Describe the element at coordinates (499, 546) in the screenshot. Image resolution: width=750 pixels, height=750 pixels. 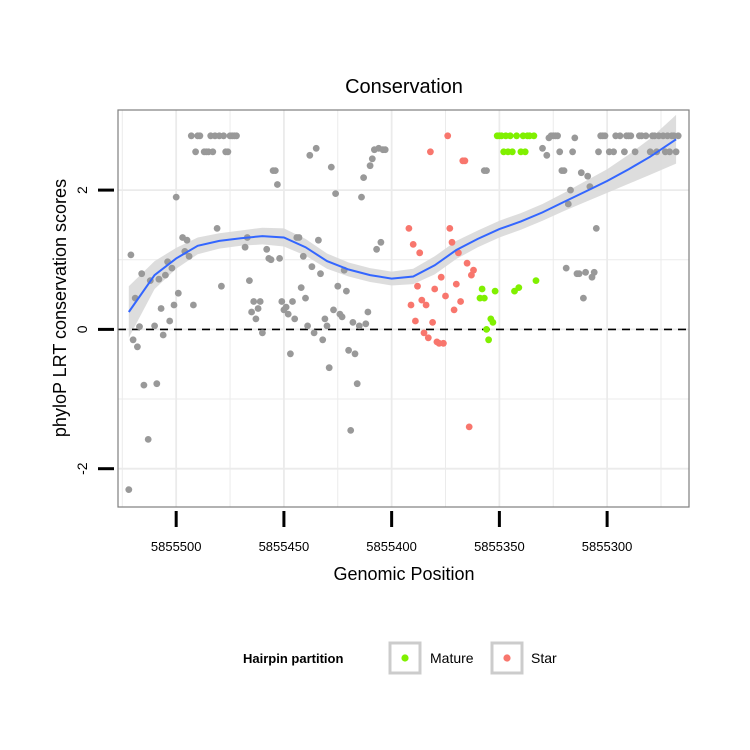
I see `x-tick-label: 5855350` at that location.